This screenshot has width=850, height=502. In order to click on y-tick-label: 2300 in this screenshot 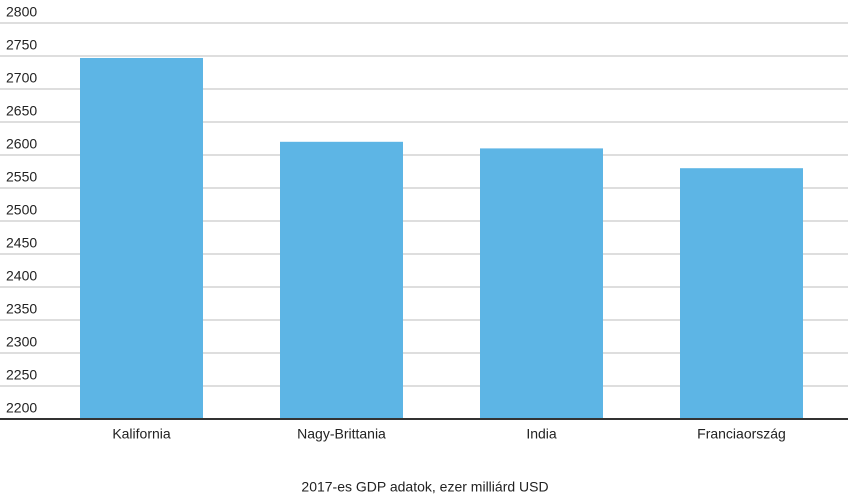, I will do `click(21, 342)`.